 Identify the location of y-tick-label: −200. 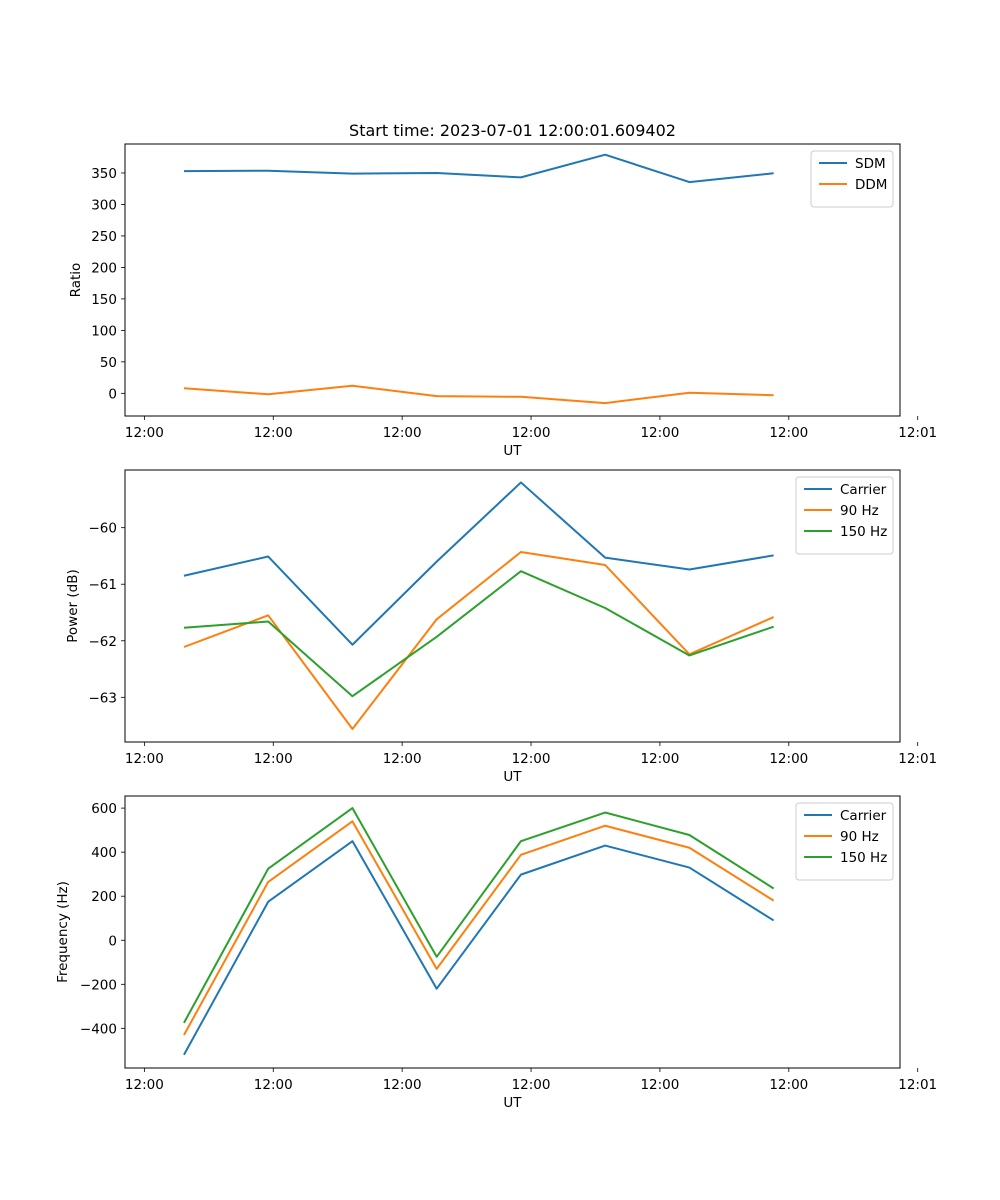
(98, 985).